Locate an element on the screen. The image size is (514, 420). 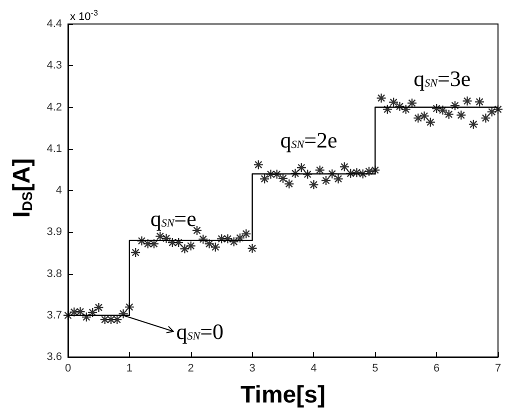
y-tick-label: 3.7 is located at coordinates (54, 315).